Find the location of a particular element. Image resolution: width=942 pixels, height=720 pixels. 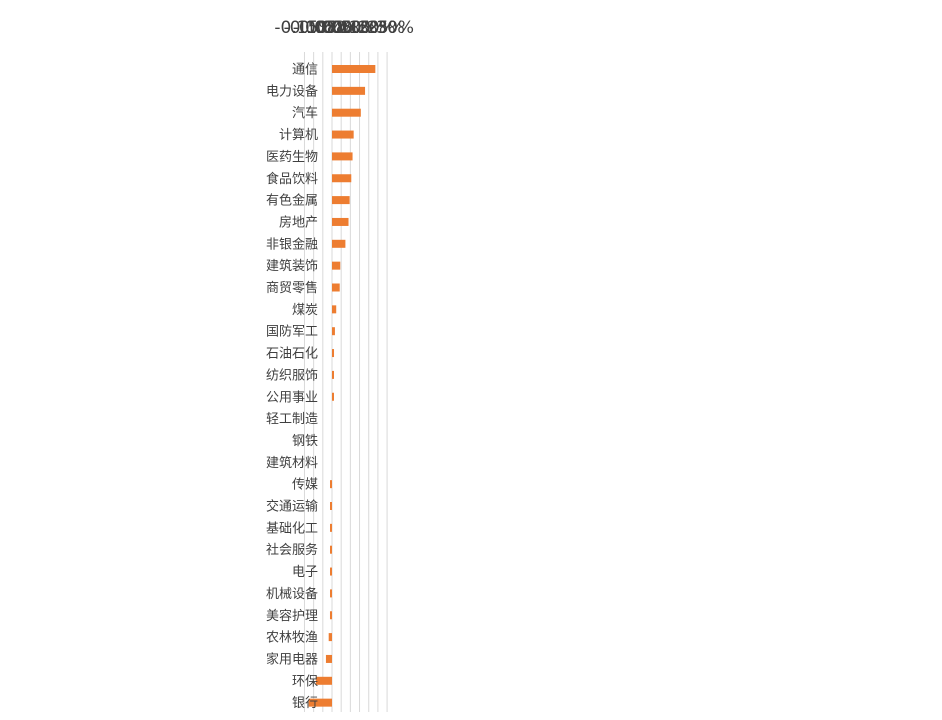

category-label: 房地产 is located at coordinates (298, 222).